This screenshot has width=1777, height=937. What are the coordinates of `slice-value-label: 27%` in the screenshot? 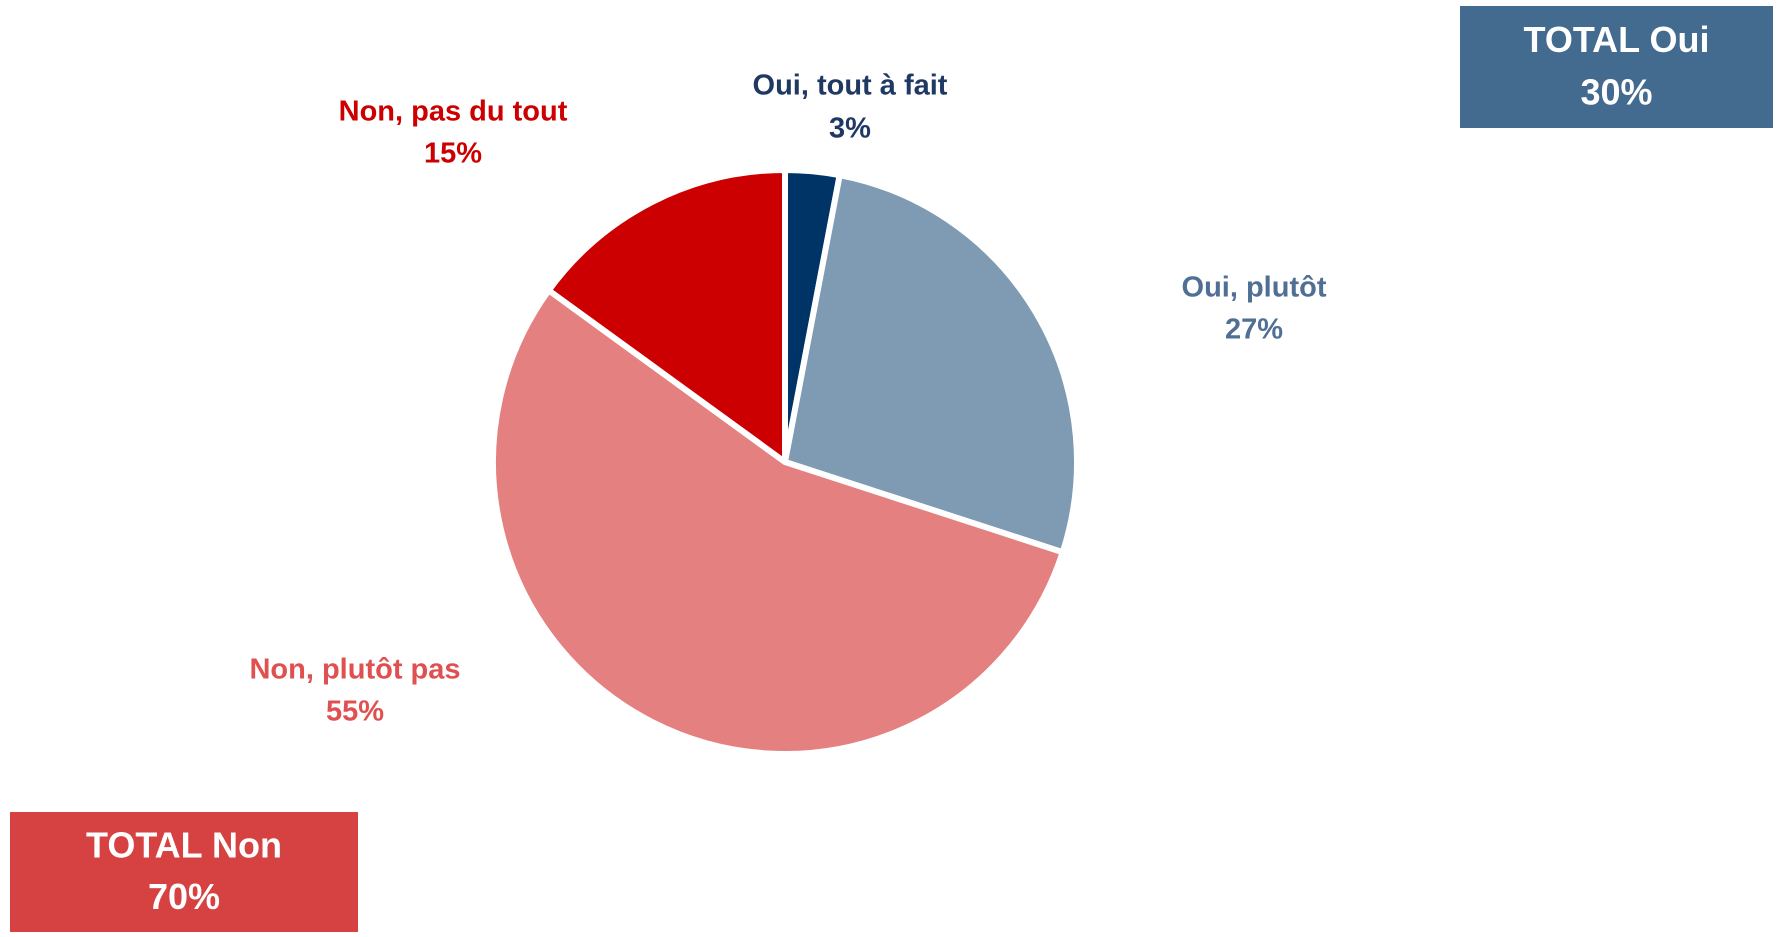 It's located at (1254, 330).